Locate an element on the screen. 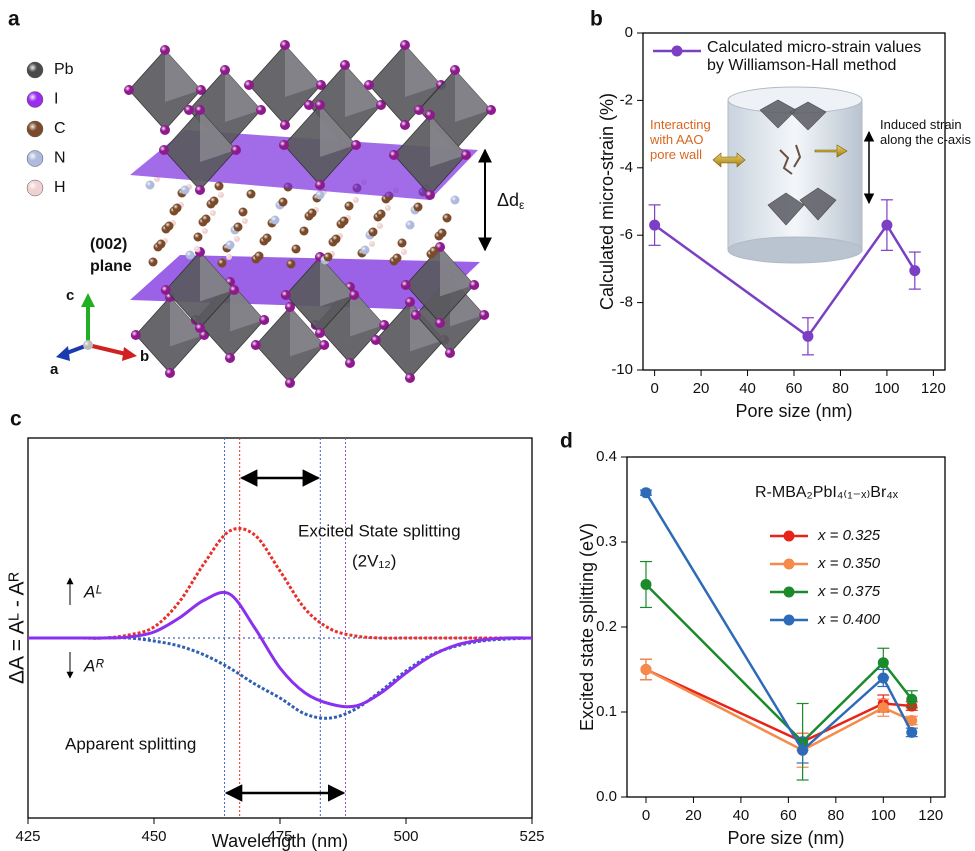  y-axis-label: Excited state splitting (eV) is located at coordinates (587, 627).